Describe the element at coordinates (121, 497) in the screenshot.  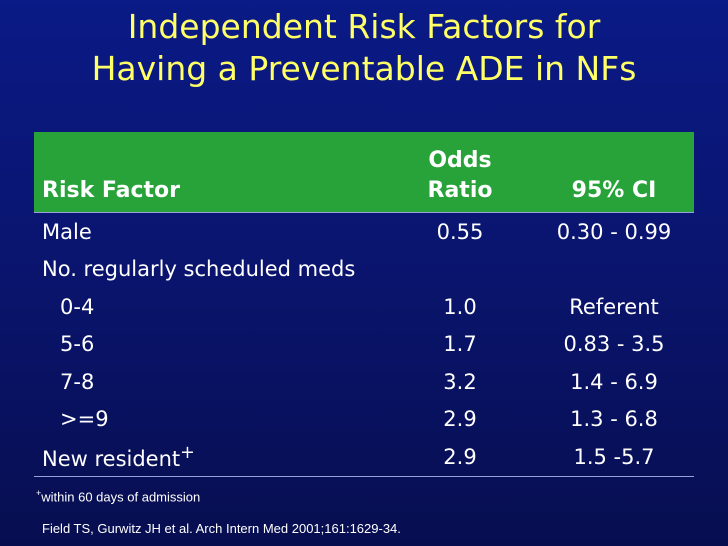
I see `footnote-text: within 60 days of admission` at that location.